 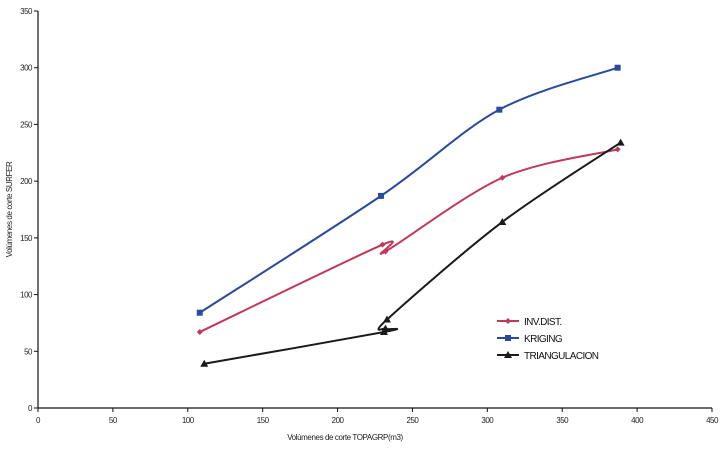 What do you see at coordinates (26, 238) in the screenshot?
I see `y-tick-label: 150` at bounding box center [26, 238].